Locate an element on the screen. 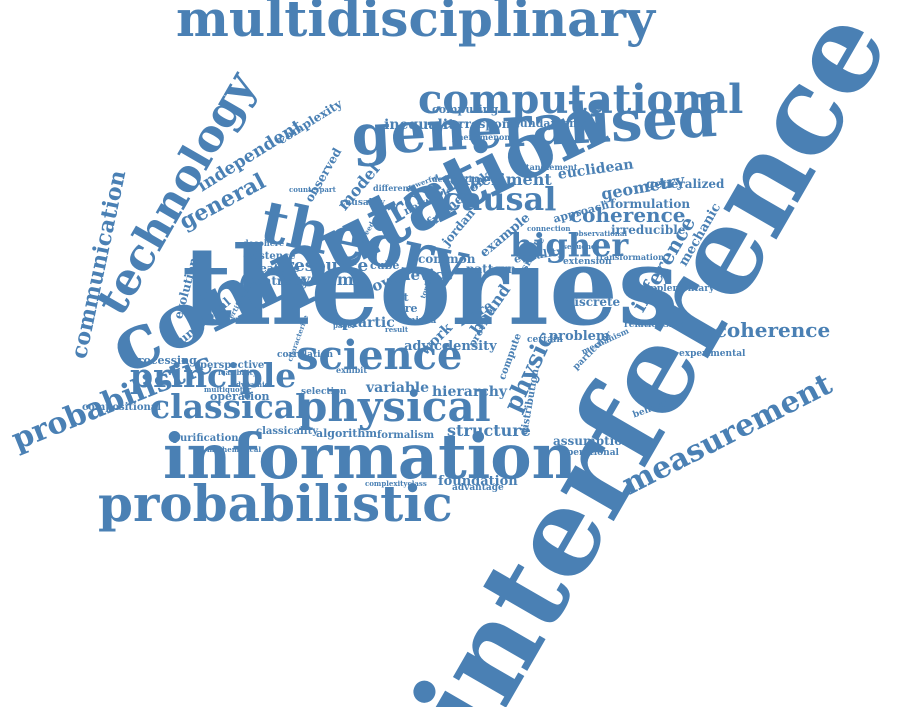  word-counterpart: counterpart is located at coordinates (312, 189).